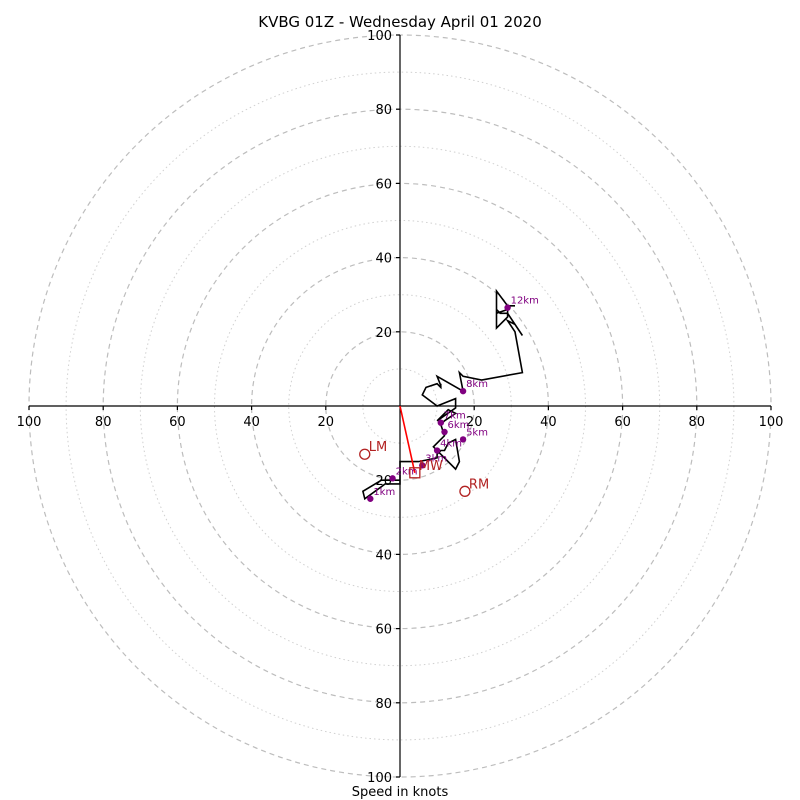  What do you see at coordinates (459, 425) in the screenshot?
I see `height-marker-label: 6km` at bounding box center [459, 425].